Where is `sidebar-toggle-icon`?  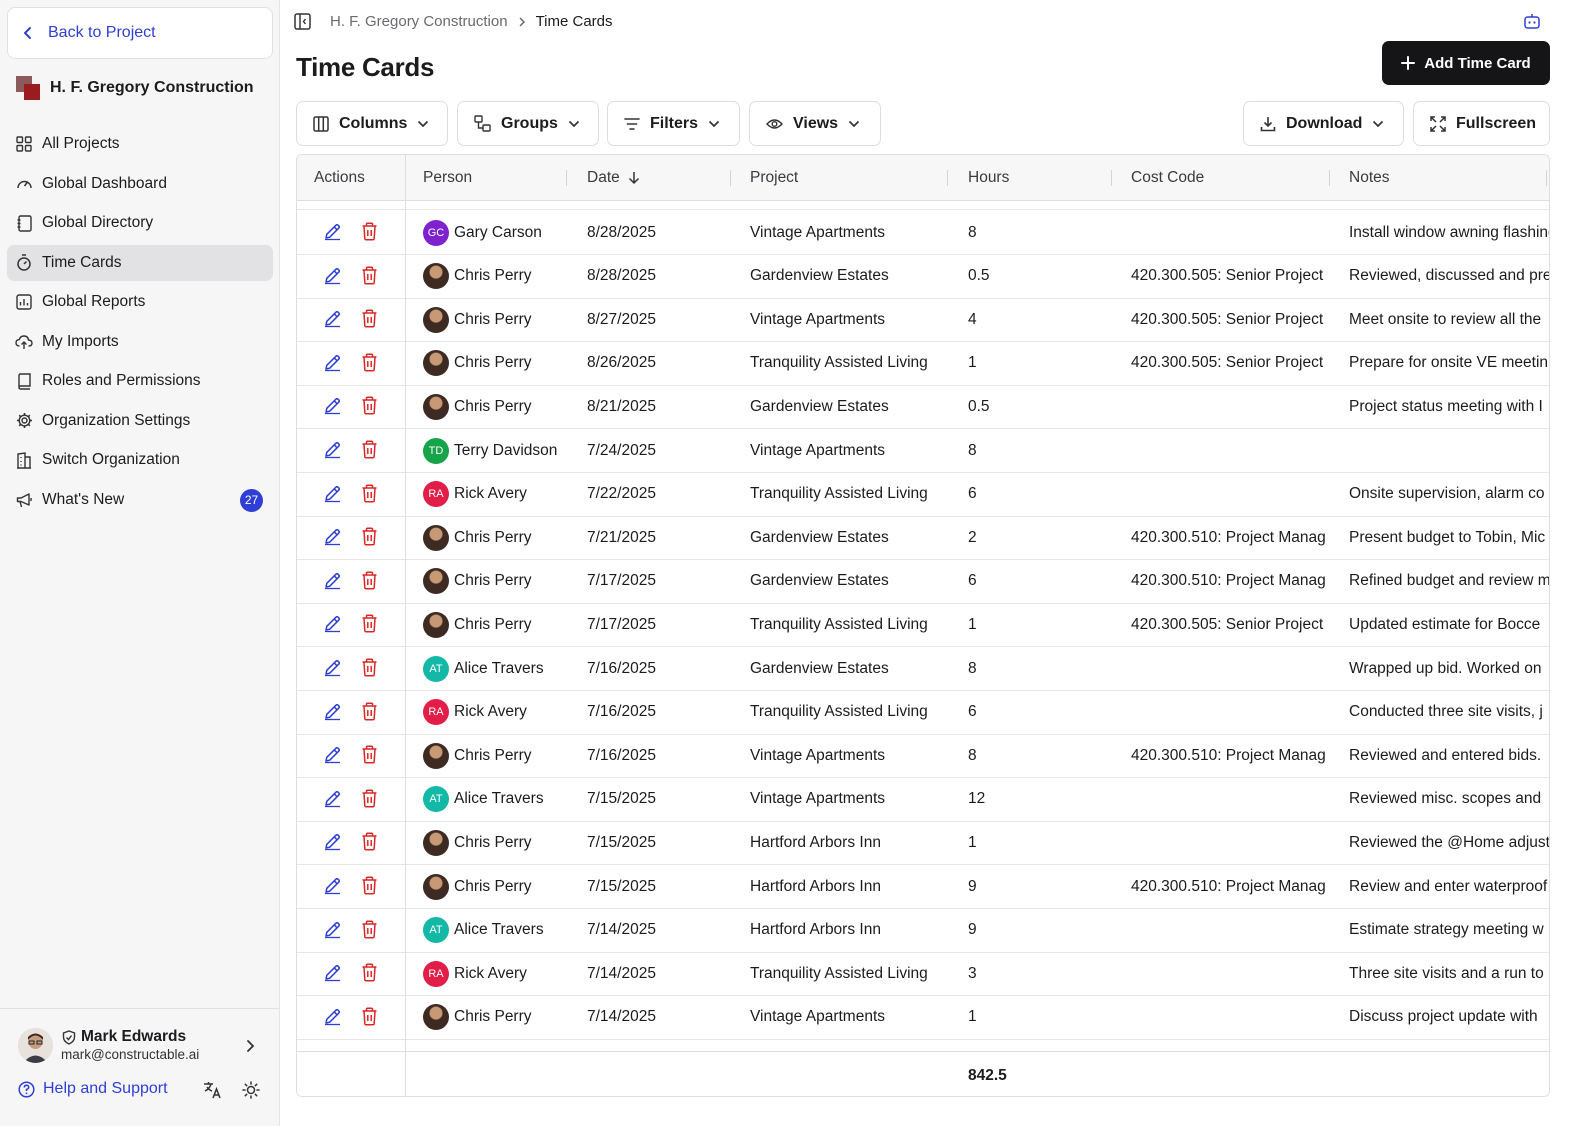 sidebar-toggle-icon is located at coordinates (302, 21).